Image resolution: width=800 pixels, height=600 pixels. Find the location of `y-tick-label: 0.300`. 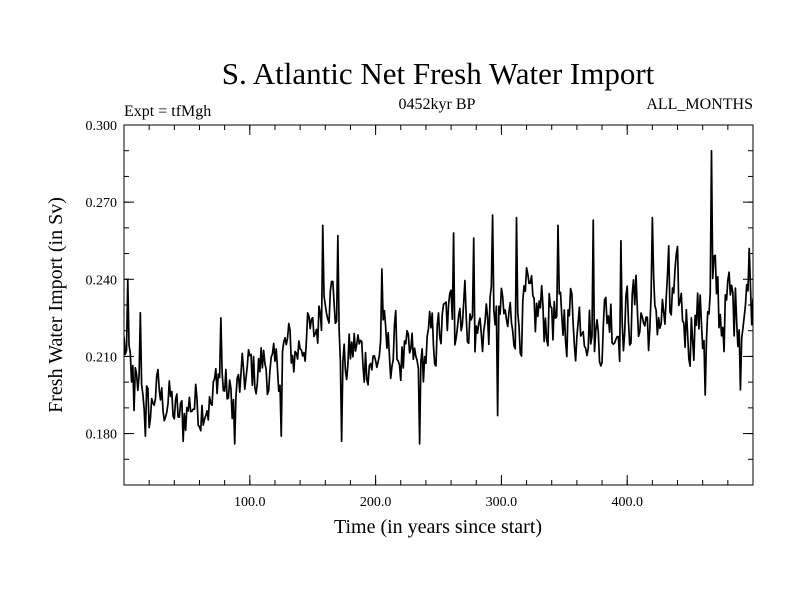

y-tick-label: 0.300 is located at coordinates (102, 126).